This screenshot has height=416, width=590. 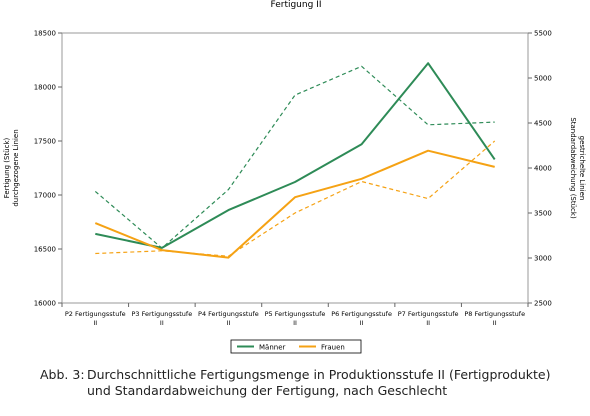 What do you see at coordinates (543, 169) in the screenshot?
I see `right-tick-label: 4000` at bounding box center [543, 169].